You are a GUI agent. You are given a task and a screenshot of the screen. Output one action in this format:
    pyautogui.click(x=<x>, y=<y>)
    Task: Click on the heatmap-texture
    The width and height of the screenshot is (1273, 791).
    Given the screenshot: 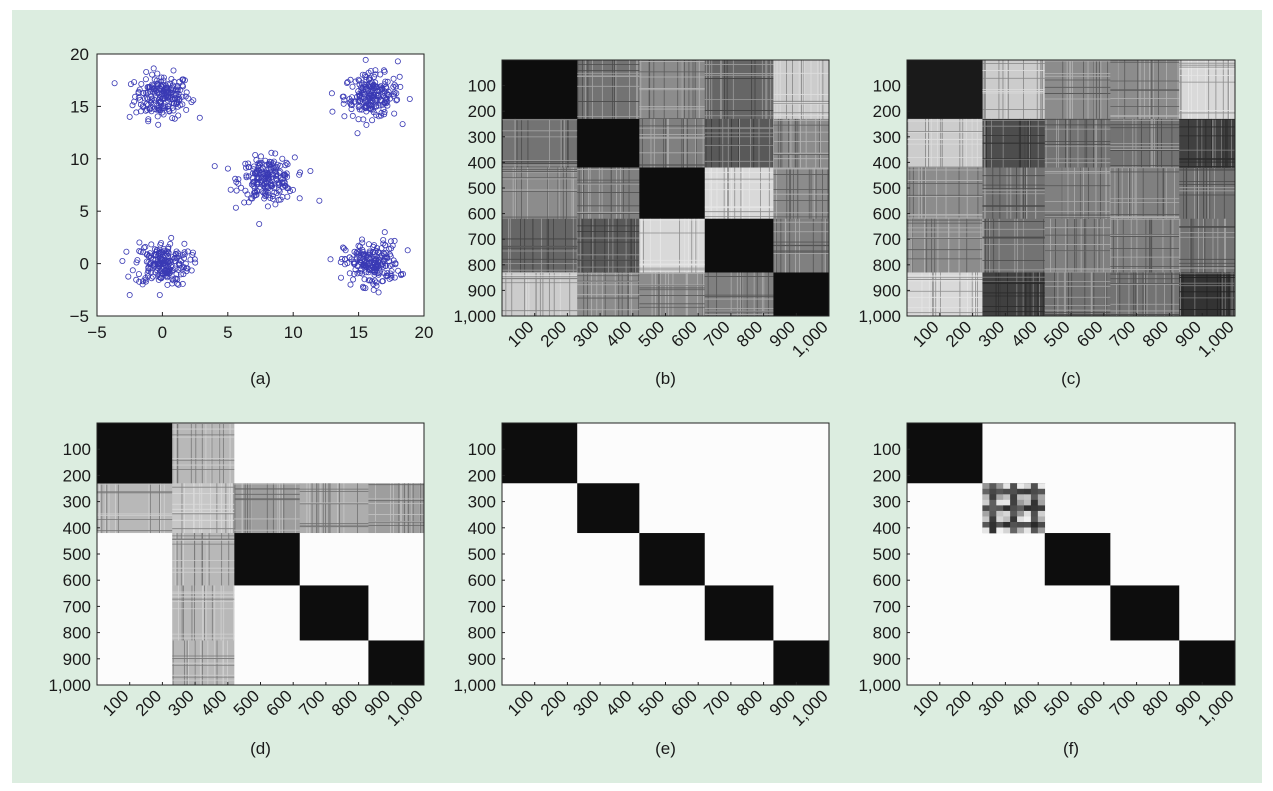 What is the action you would take?
    pyautogui.click(x=665, y=188)
    